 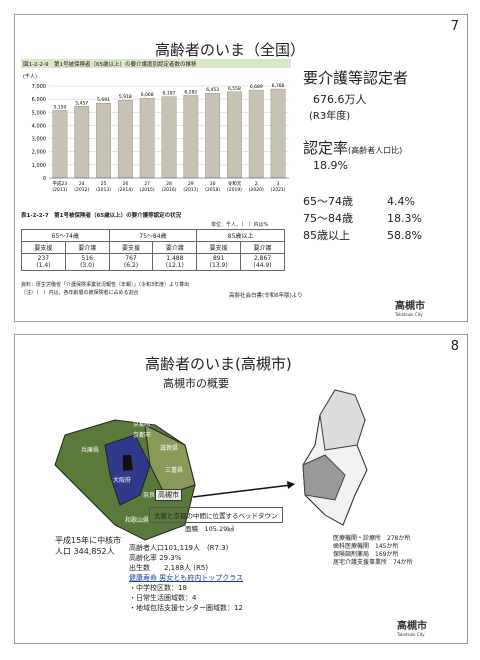 What do you see at coordinates (196, 383) in the screenshot?
I see `slide-subtitle: 高槻市の概要` at bounding box center [196, 383].